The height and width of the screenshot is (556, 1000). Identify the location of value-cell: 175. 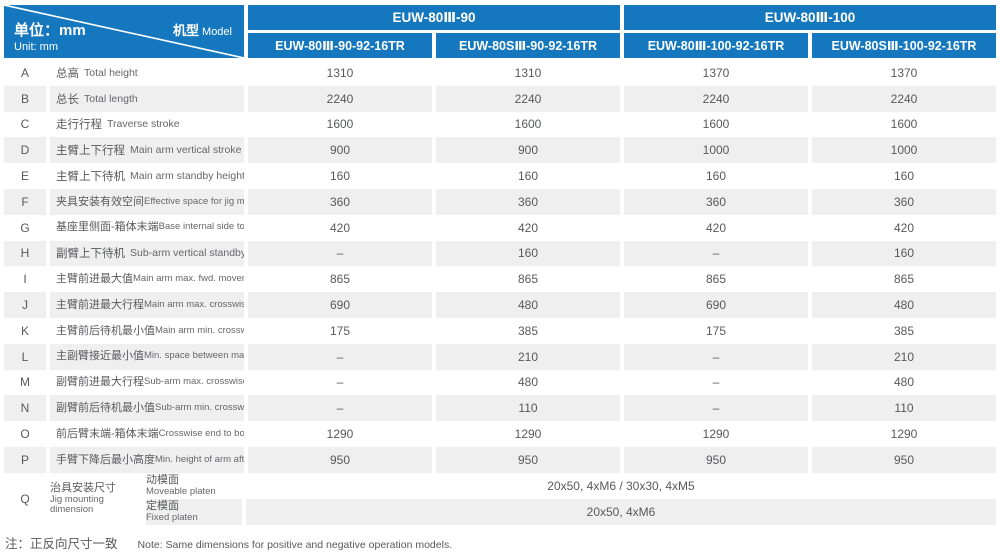
(340, 330).